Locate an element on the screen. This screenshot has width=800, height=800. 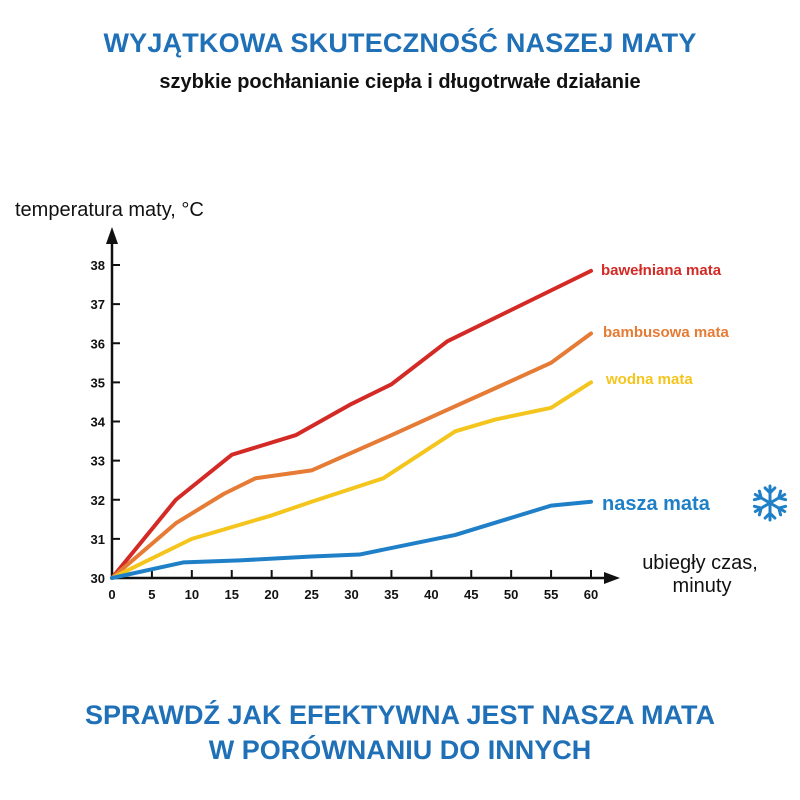
legend-label-2: bambusowa mata is located at coordinates (666, 332).